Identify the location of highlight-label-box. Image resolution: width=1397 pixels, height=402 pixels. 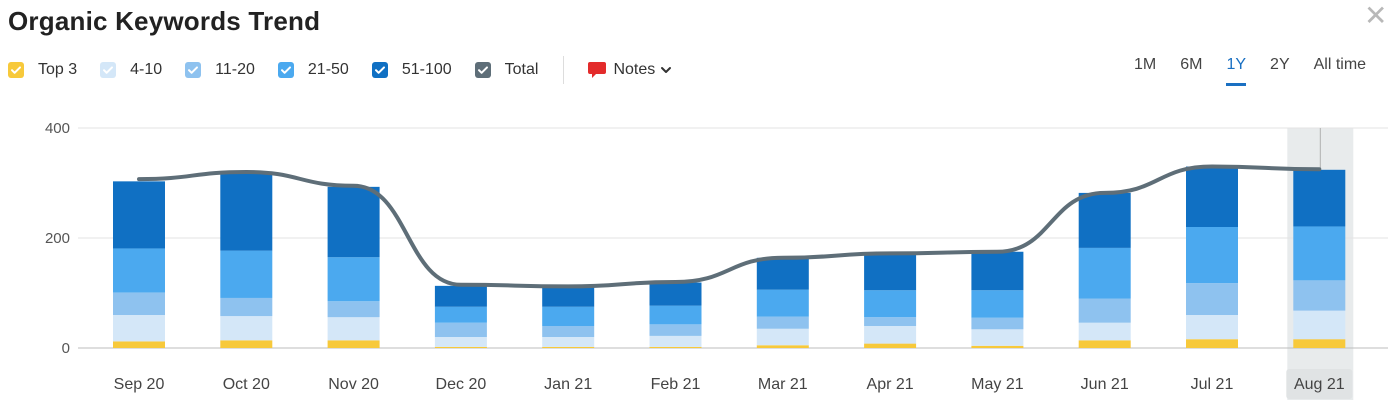
(1319, 384).